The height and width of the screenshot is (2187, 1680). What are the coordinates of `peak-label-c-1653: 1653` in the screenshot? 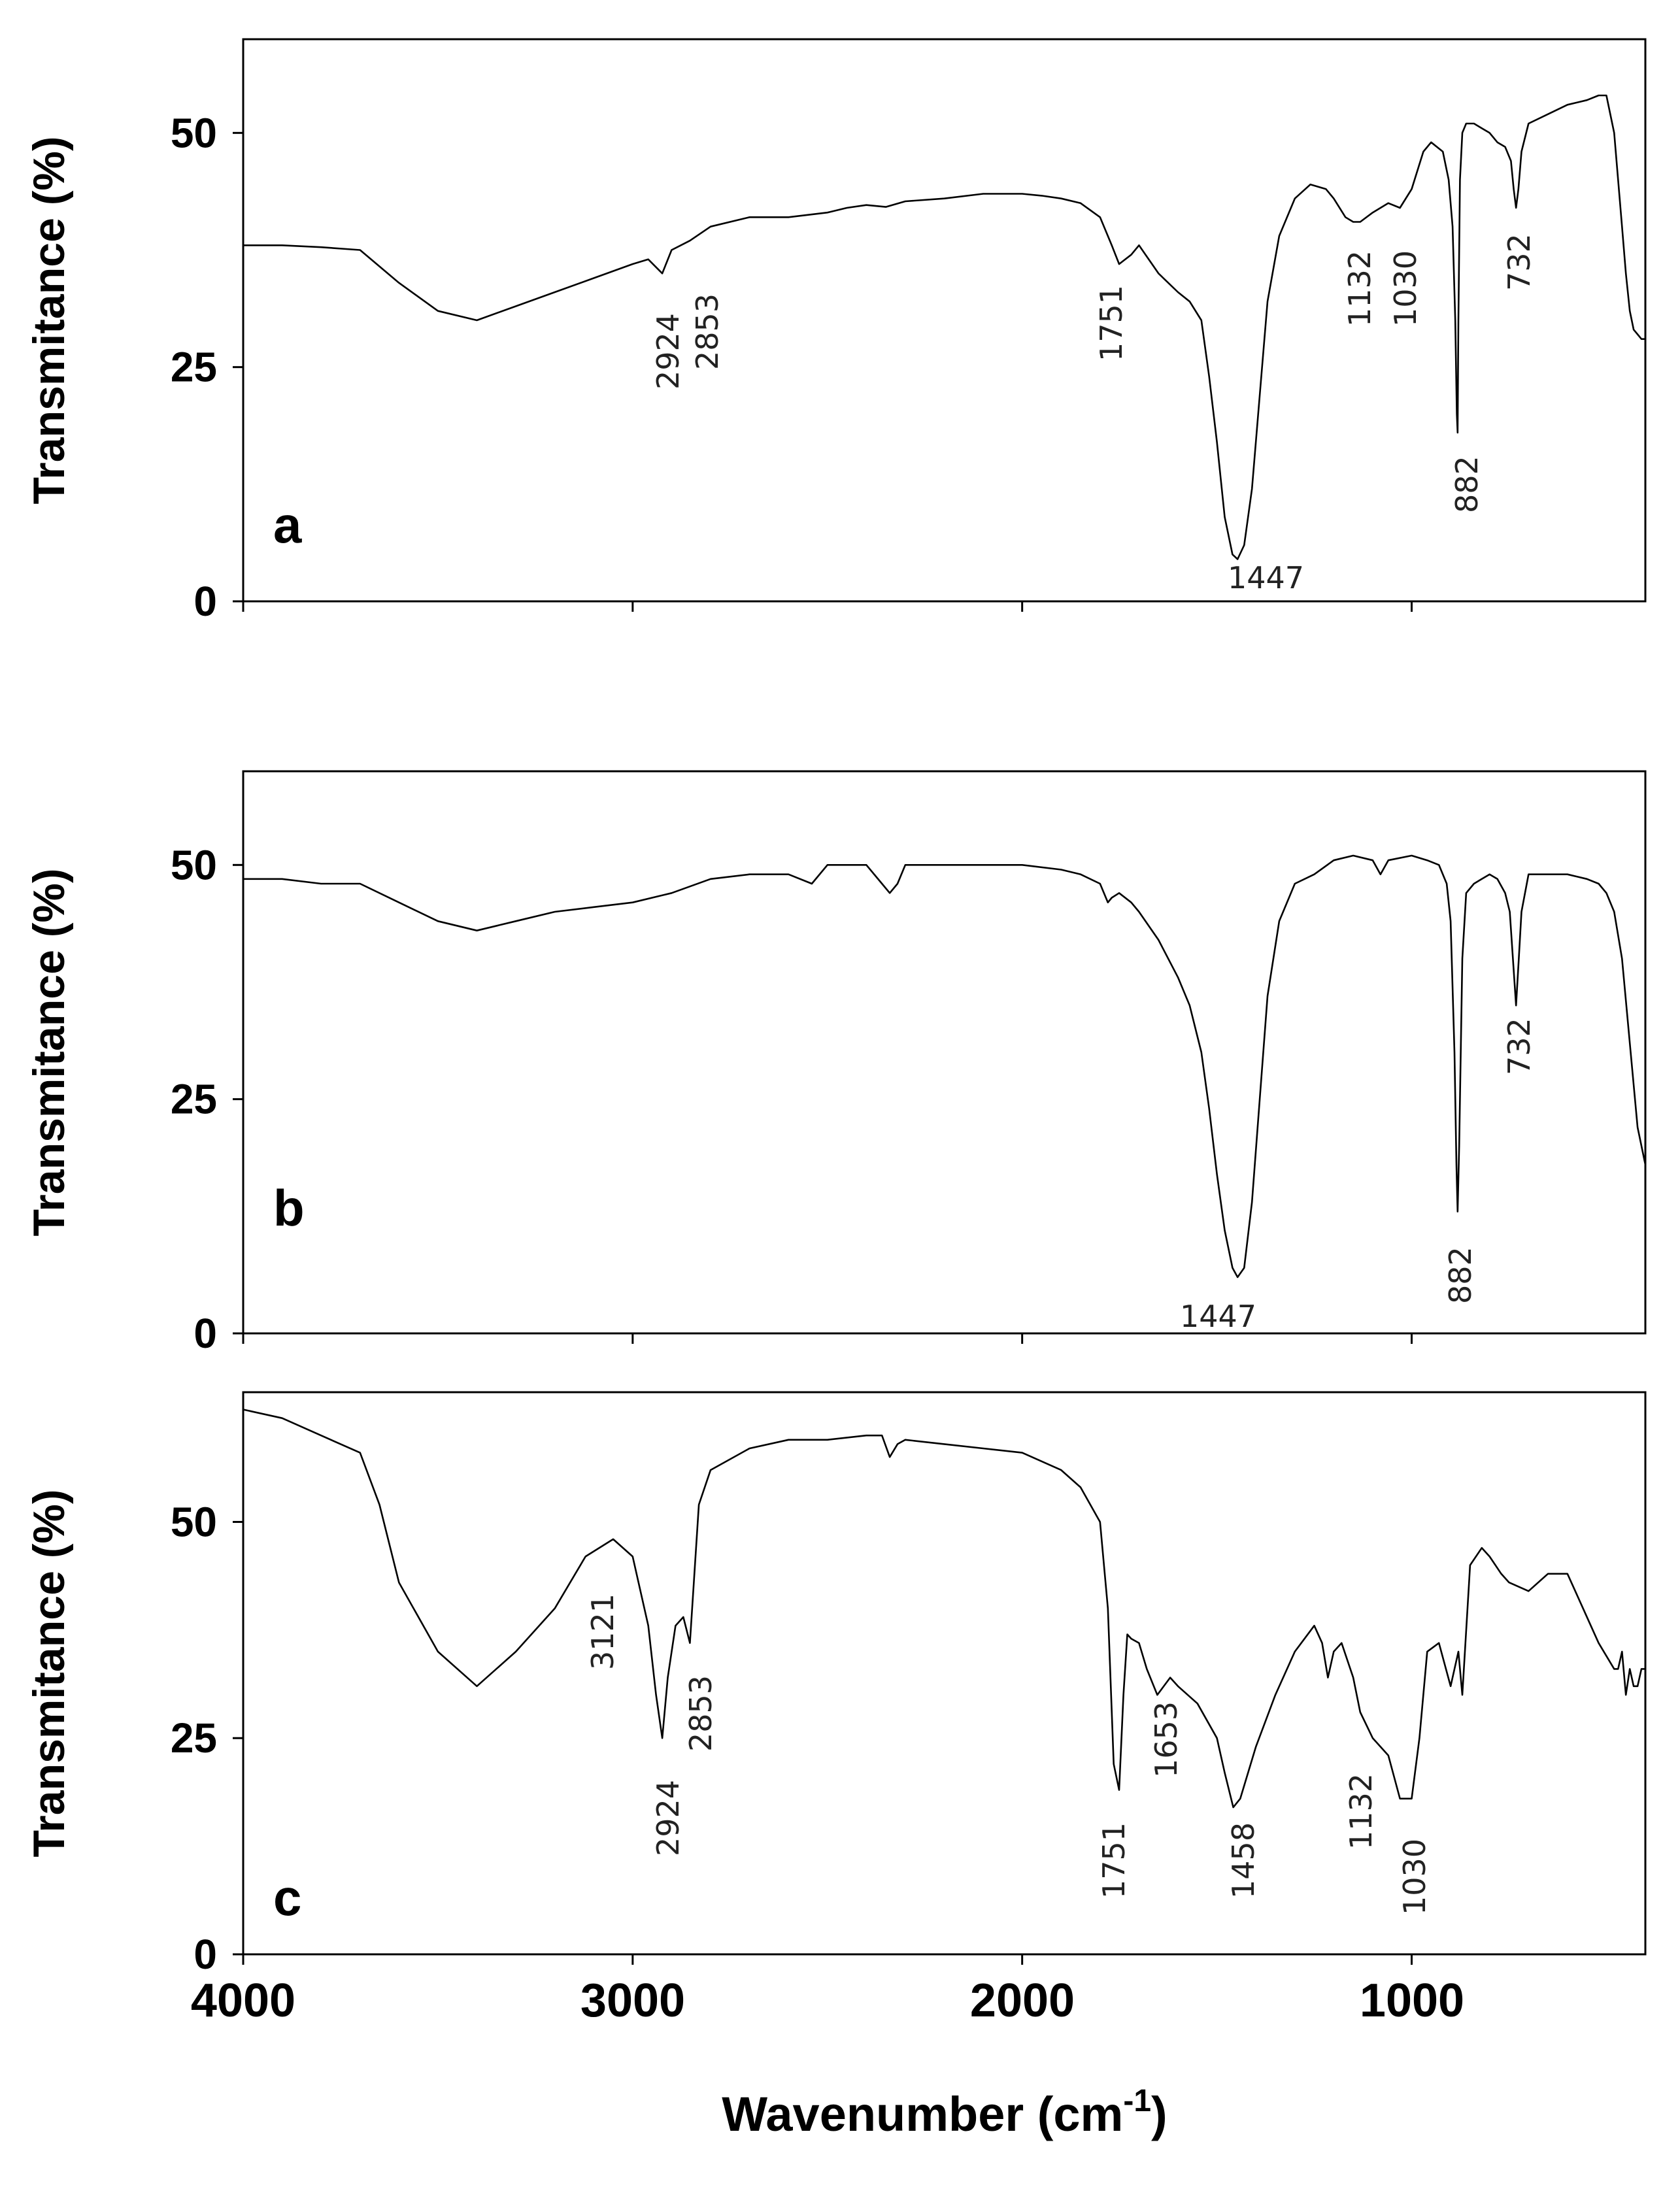 It's located at (1166, 1740).